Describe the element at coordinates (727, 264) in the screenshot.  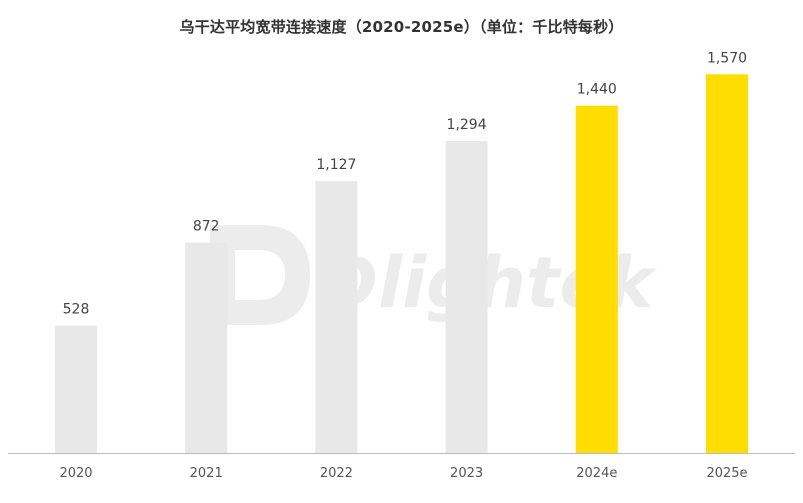
I see `bar-2025e` at that location.